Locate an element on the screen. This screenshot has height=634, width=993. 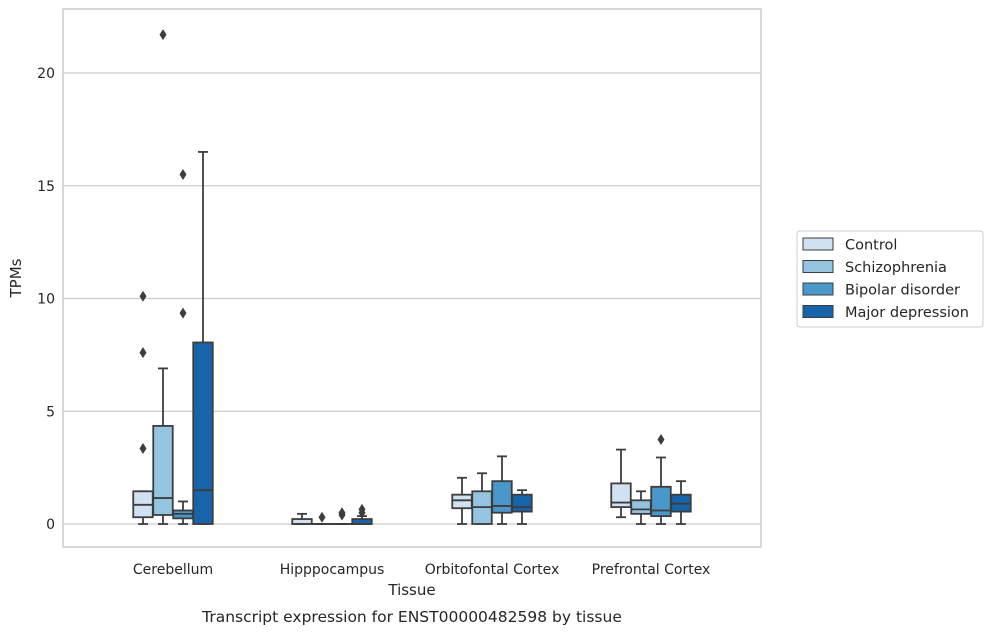
y-tick-label: 0 is located at coordinates (50, 525).